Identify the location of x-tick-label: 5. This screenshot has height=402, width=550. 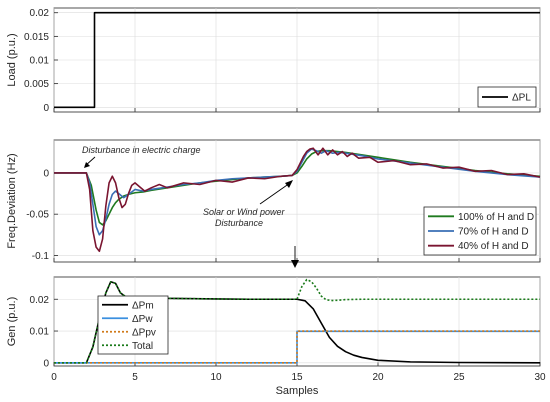
(135, 377).